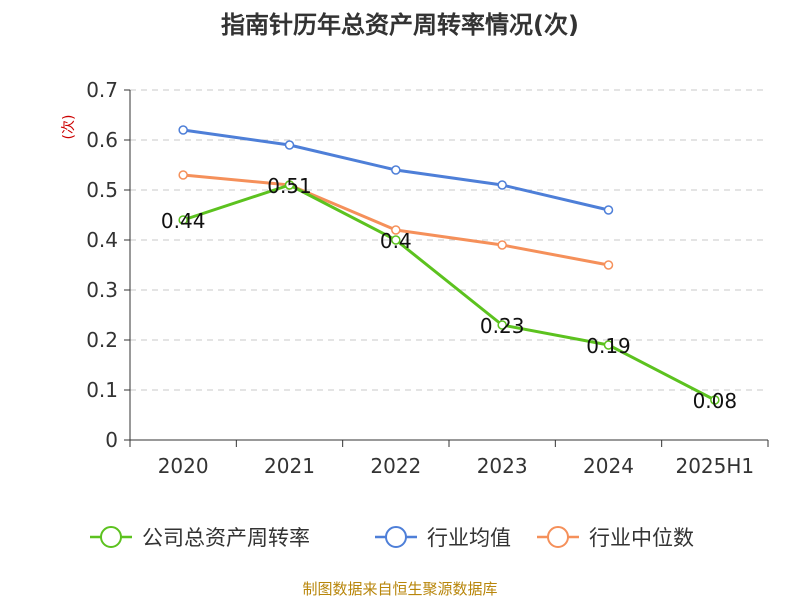  Describe the element at coordinates (69, 127) in the screenshot. I see `y-axis-label: (次)` at that location.